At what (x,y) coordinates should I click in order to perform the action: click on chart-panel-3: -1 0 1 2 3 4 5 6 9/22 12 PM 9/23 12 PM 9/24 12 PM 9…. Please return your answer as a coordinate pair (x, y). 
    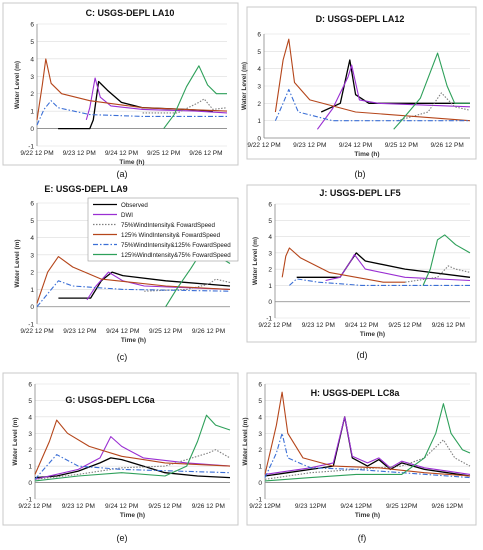
    Looking at the image, I should click on (122, 273).